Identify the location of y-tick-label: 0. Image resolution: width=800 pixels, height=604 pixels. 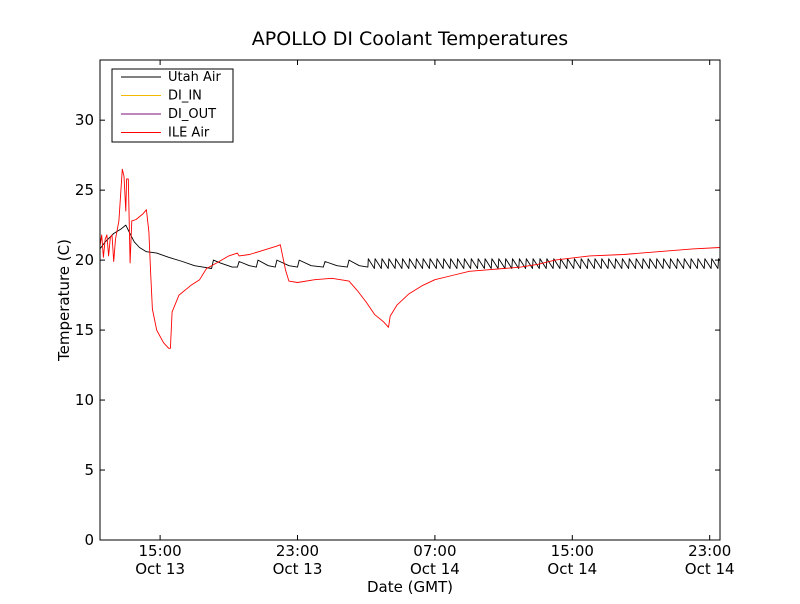
(89, 540).